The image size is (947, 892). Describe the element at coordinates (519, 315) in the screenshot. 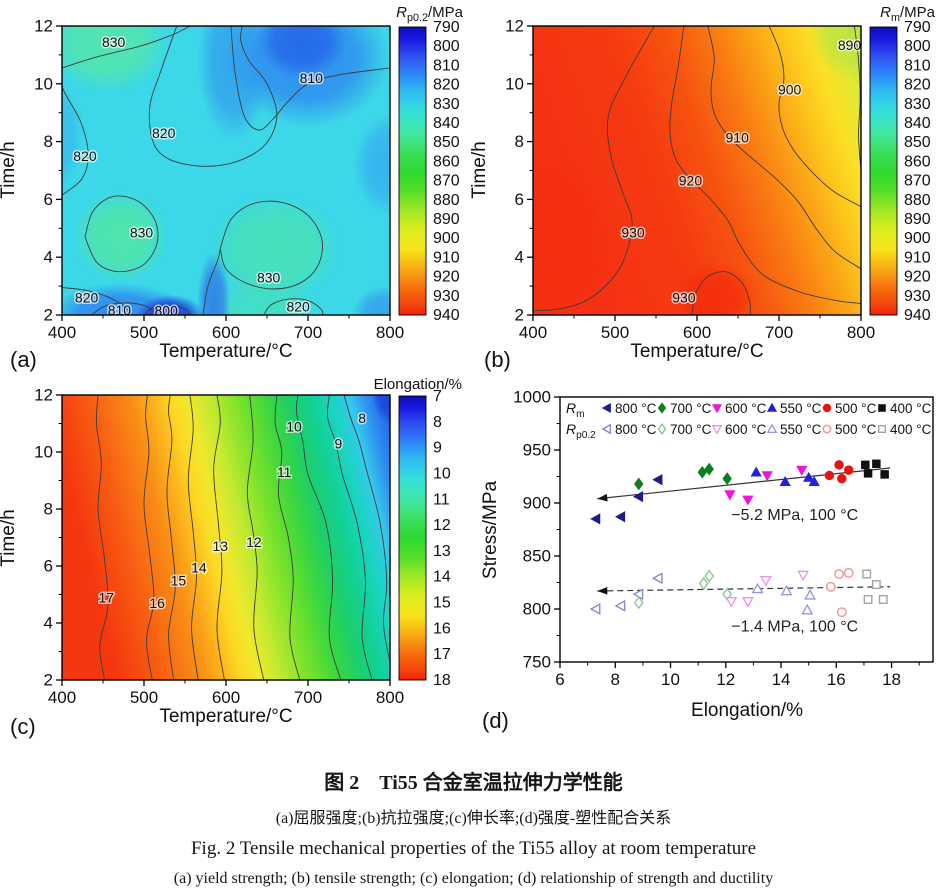

I see `y-tick-label: 2` at that location.